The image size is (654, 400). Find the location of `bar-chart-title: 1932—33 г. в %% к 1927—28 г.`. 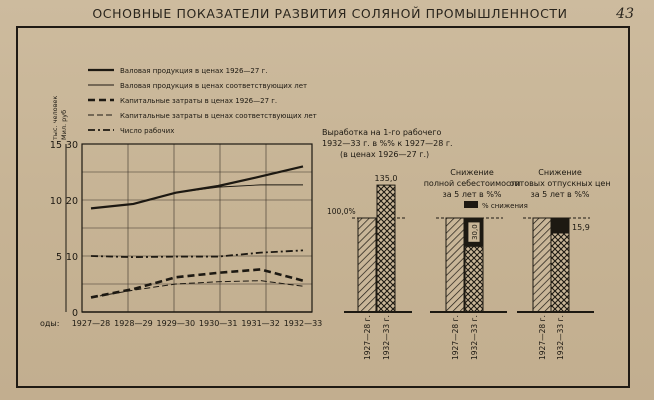

bar-chart-title: 1932—33 г. в %% к 1927—28 г. is located at coordinates (387, 143).